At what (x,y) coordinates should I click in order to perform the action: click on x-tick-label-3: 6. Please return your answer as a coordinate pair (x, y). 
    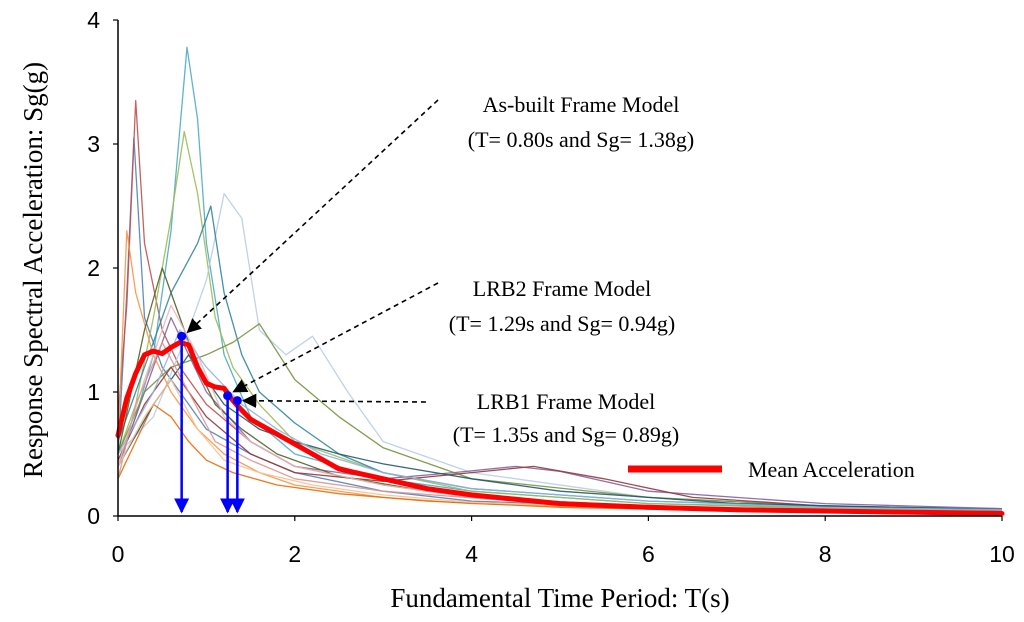
    Looking at the image, I should click on (648, 554).